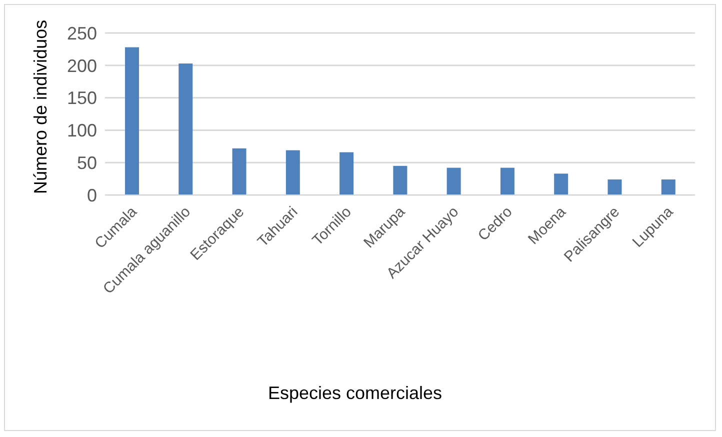  What do you see at coordinates (81, 66) in the screenshot?
I see `y-tick-label: 200` at bounding box center [81, 66].